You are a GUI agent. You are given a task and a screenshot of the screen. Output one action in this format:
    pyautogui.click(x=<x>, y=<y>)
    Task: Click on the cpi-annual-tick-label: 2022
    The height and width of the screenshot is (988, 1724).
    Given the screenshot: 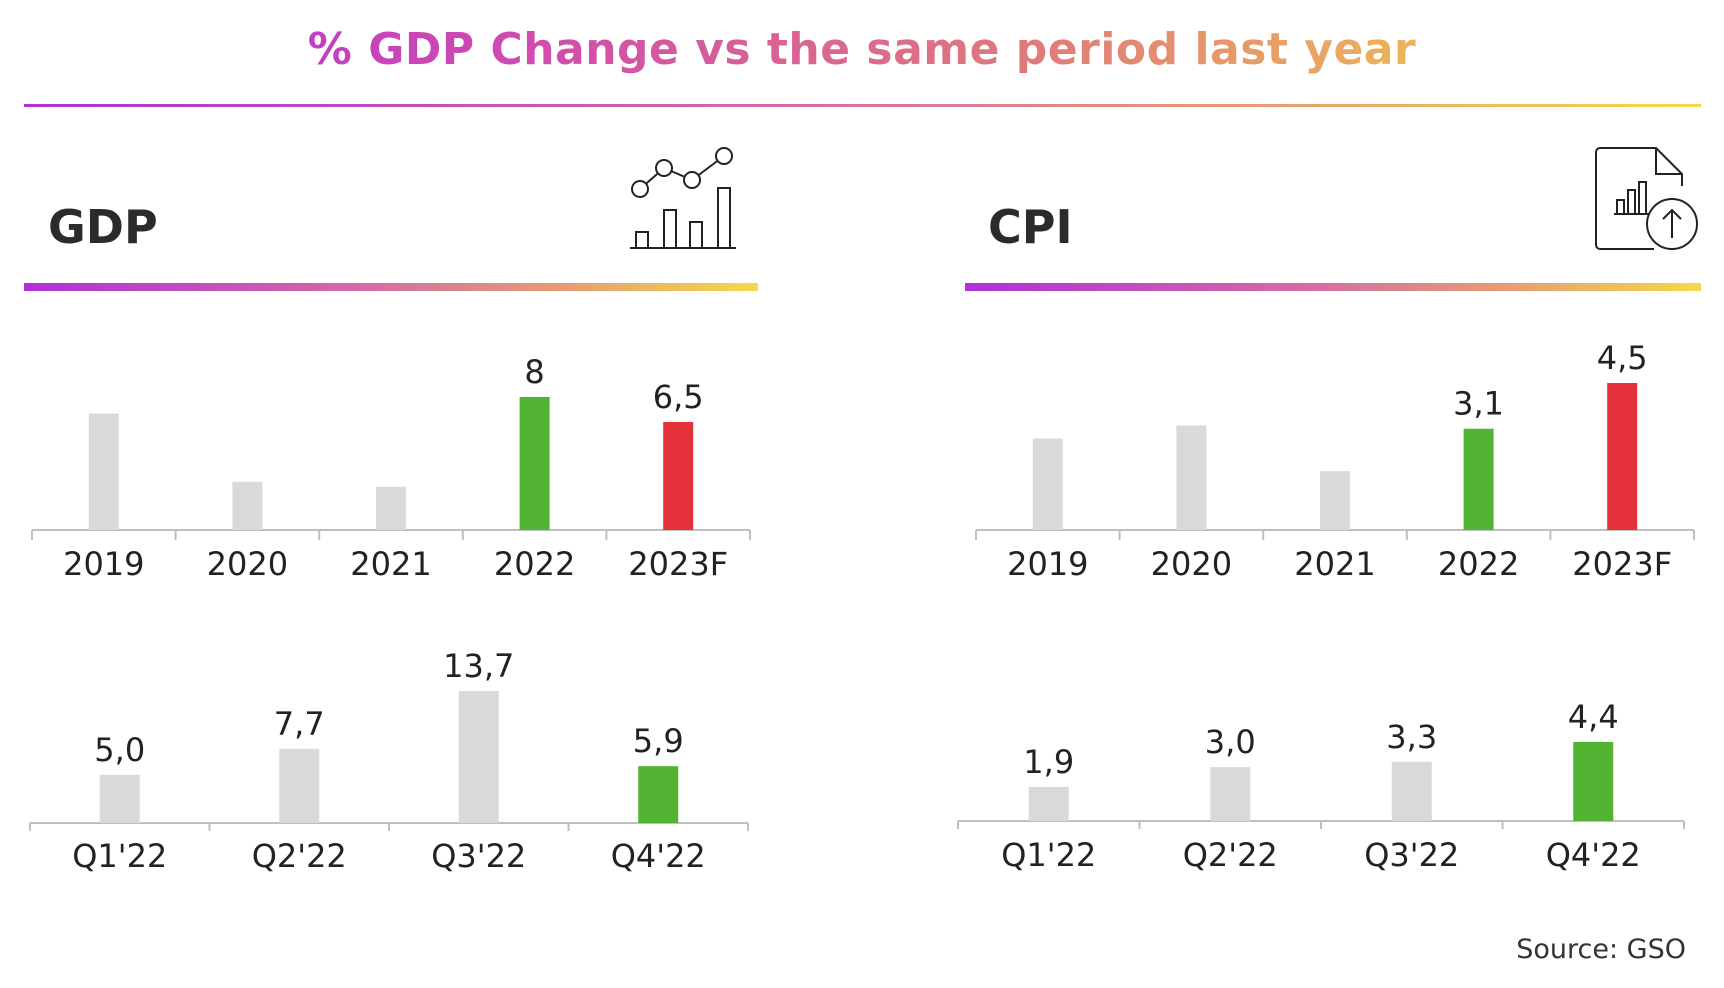 What is the action you would take?
    pyautogui.click(x=1478, y=564)
    